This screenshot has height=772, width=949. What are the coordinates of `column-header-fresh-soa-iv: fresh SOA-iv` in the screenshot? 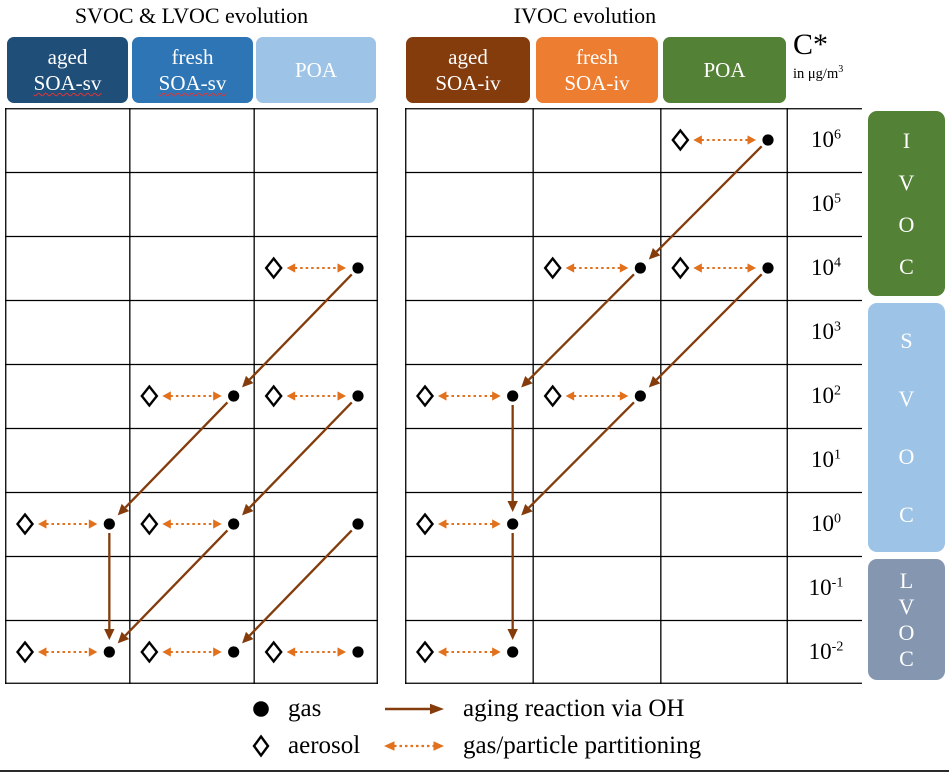 It's located at (597, 70).